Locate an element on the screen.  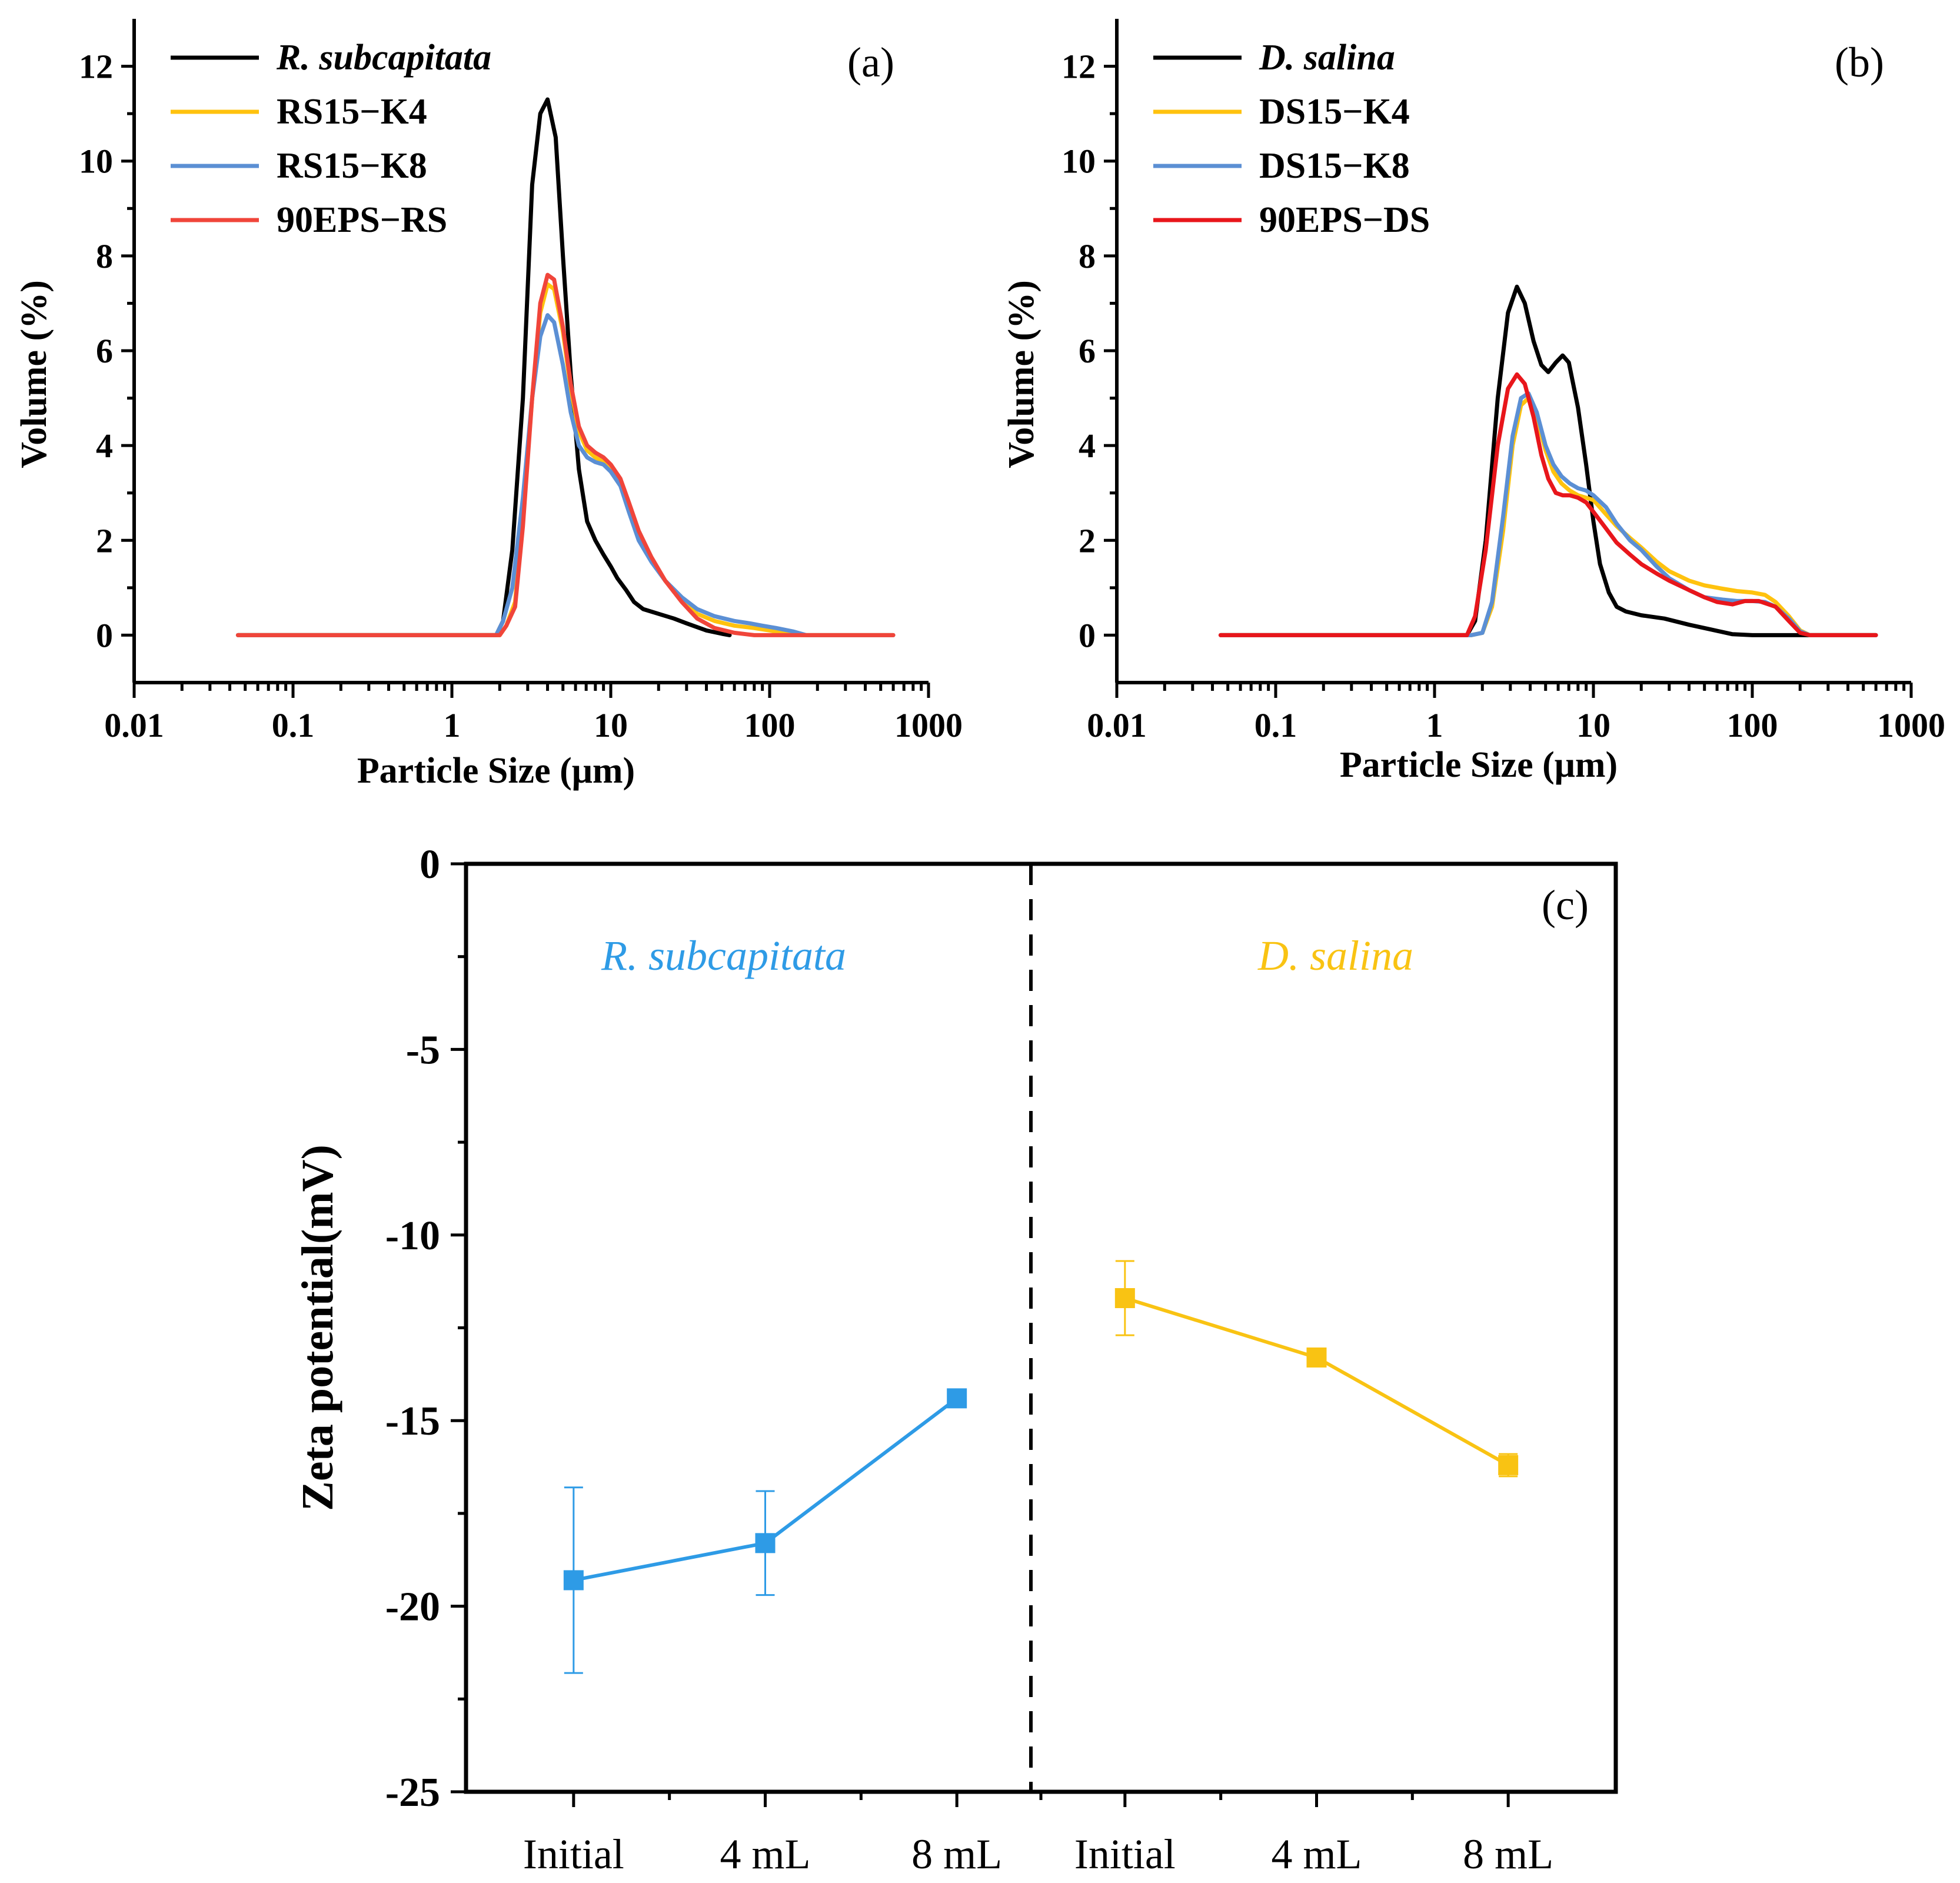
y-tick-label: -25 is located at coordinates (412, 1792).